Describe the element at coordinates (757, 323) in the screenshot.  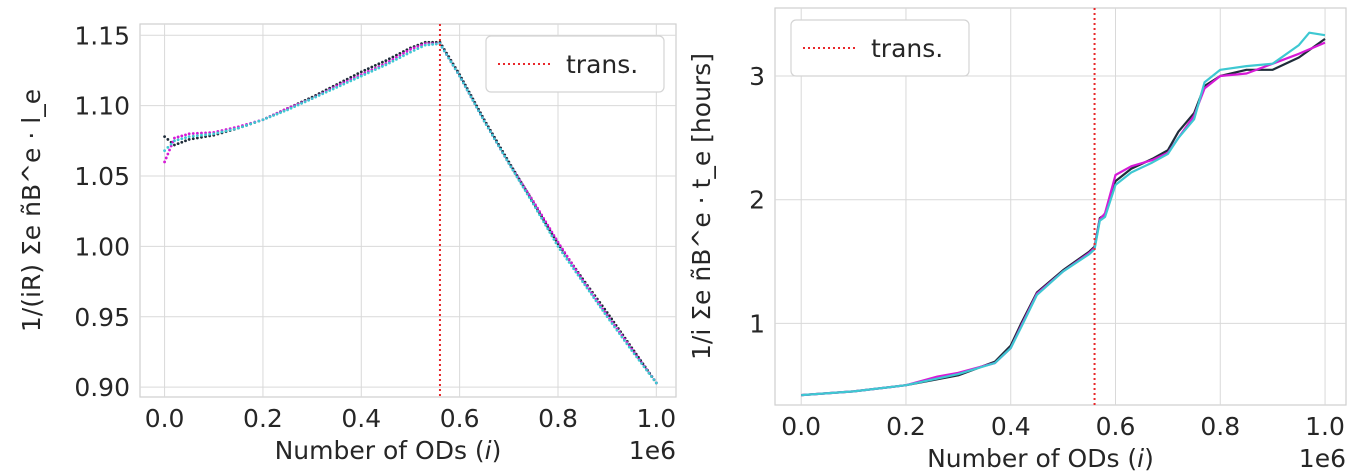
I see `y-tick-label: 1` at that location.